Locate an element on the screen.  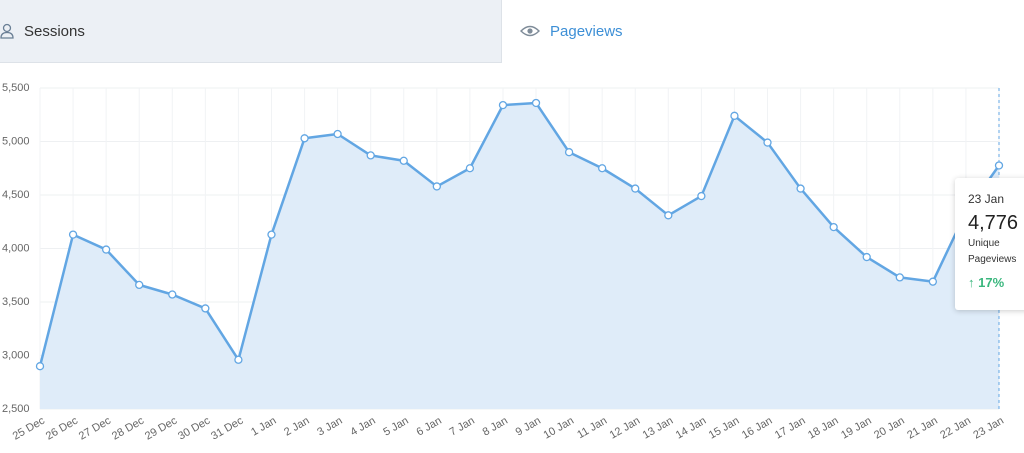
tab-label: Pageviews is located at coordinates (586, 31).